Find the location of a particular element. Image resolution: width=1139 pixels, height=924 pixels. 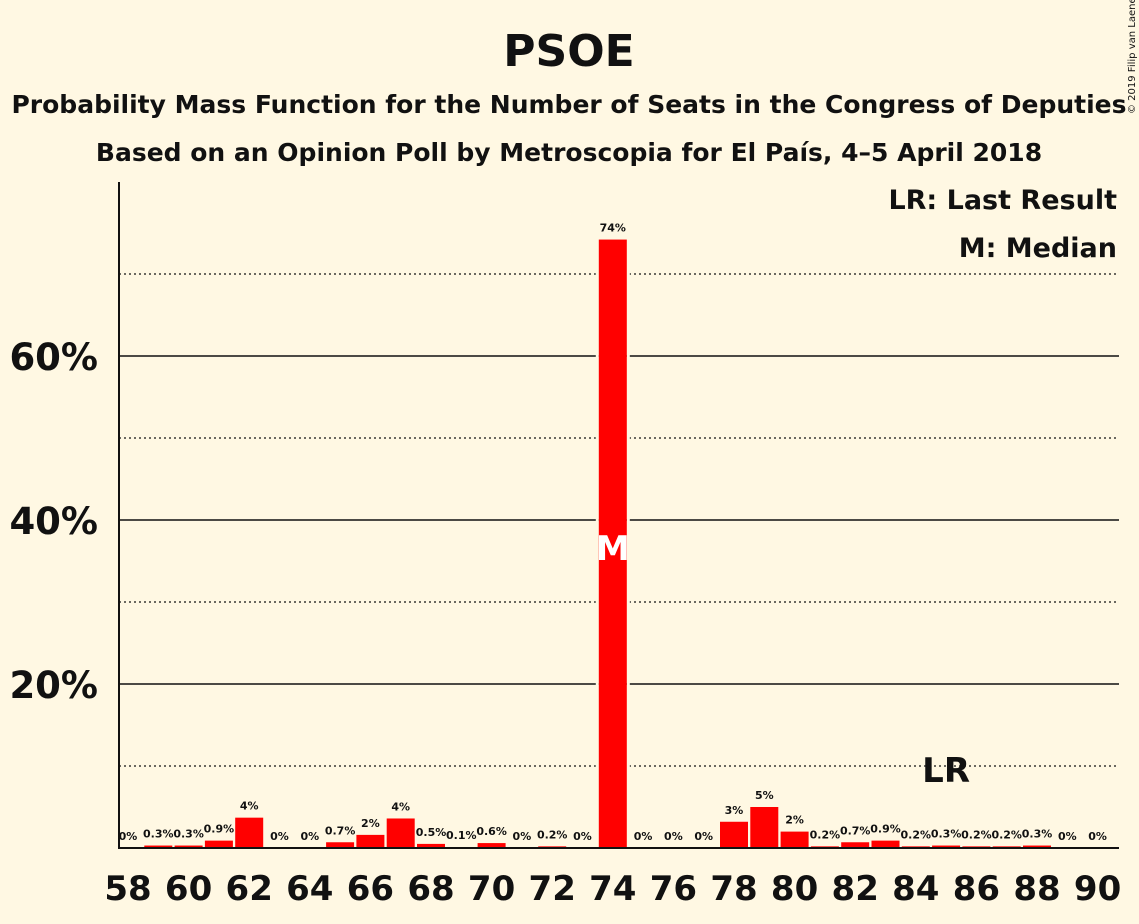

x-tick-label: 70 is located at coordinates (491, 889).